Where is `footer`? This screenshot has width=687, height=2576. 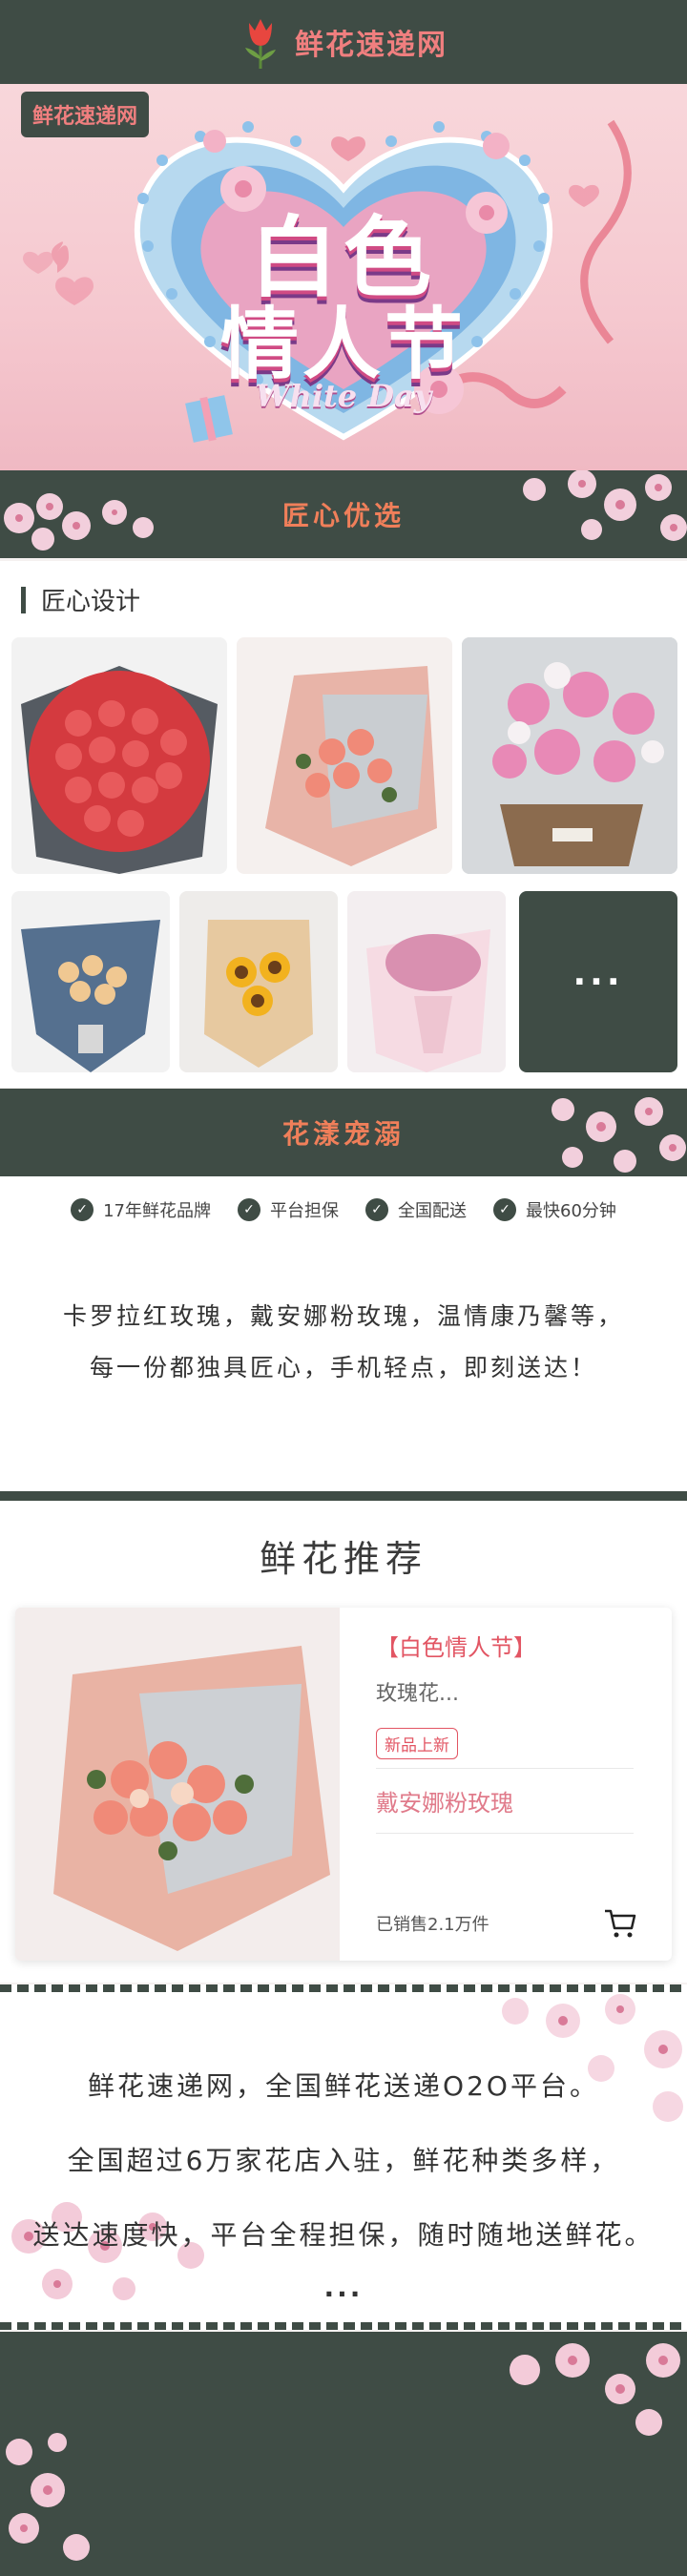
footer is located at coordinates (343, 2454).